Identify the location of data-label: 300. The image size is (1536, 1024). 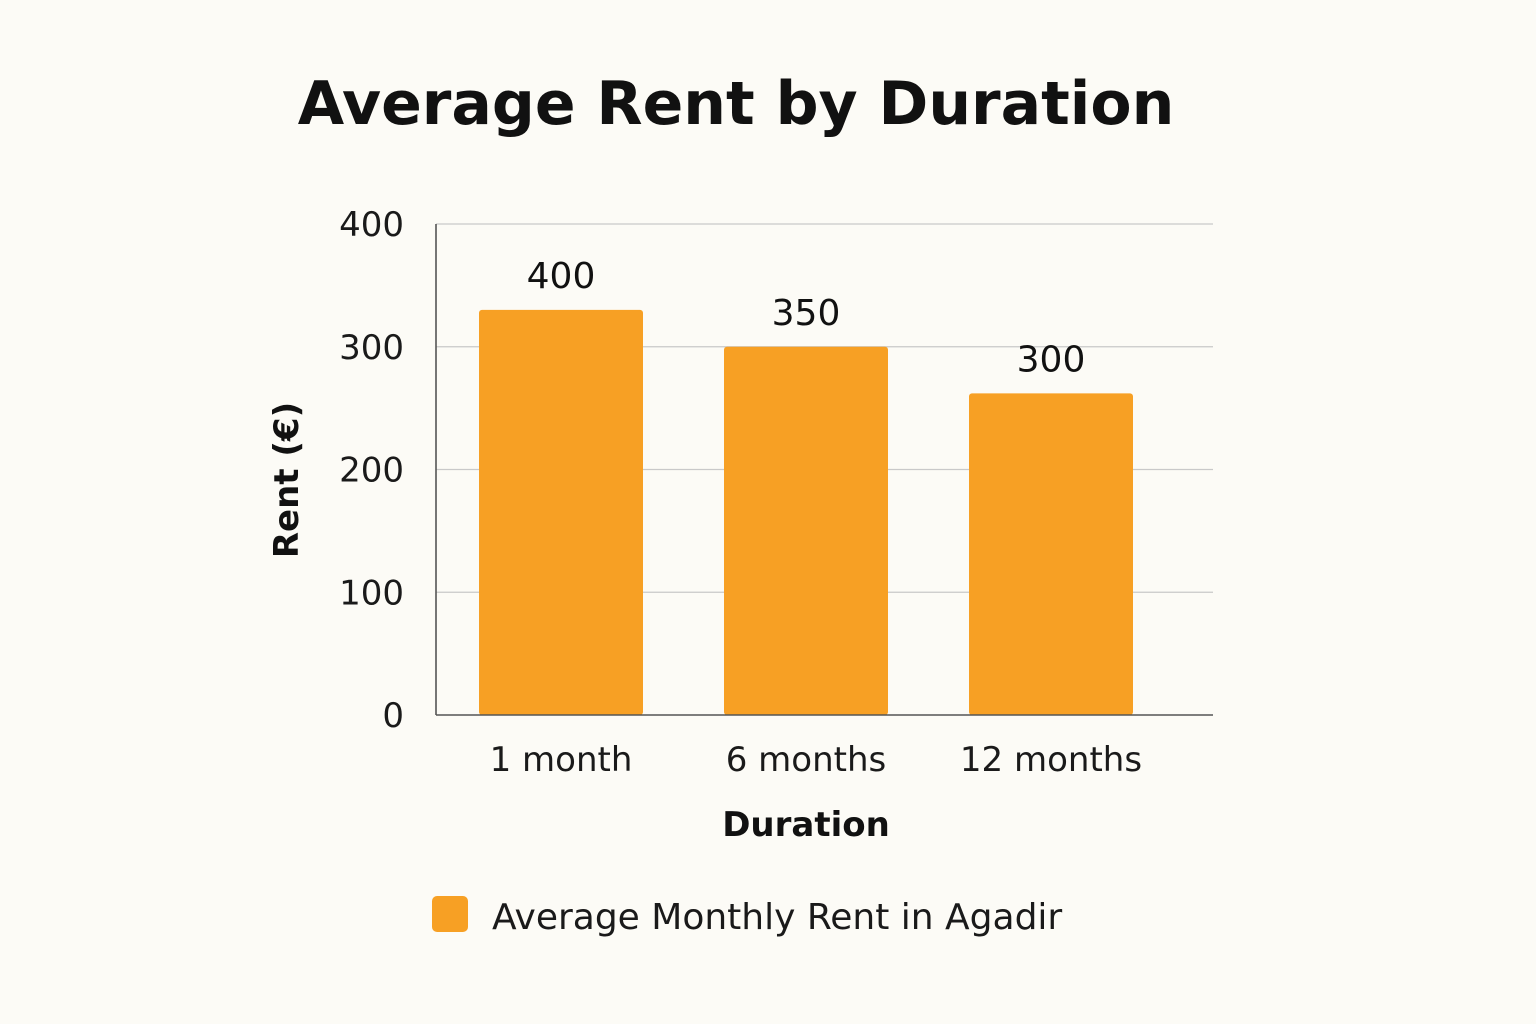
(1051, 359).